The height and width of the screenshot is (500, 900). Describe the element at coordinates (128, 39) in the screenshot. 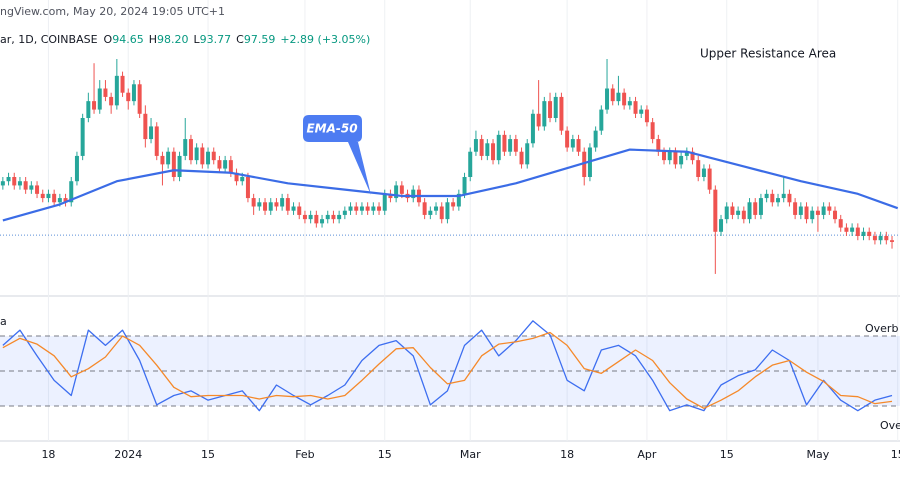

I see `quote-value: 94.65` at that location.